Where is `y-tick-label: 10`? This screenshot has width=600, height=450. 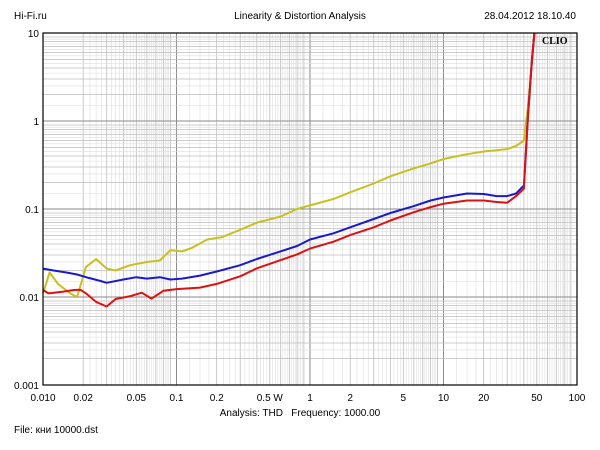 y-tick-label: 10 is located at coordinates (34, 34).